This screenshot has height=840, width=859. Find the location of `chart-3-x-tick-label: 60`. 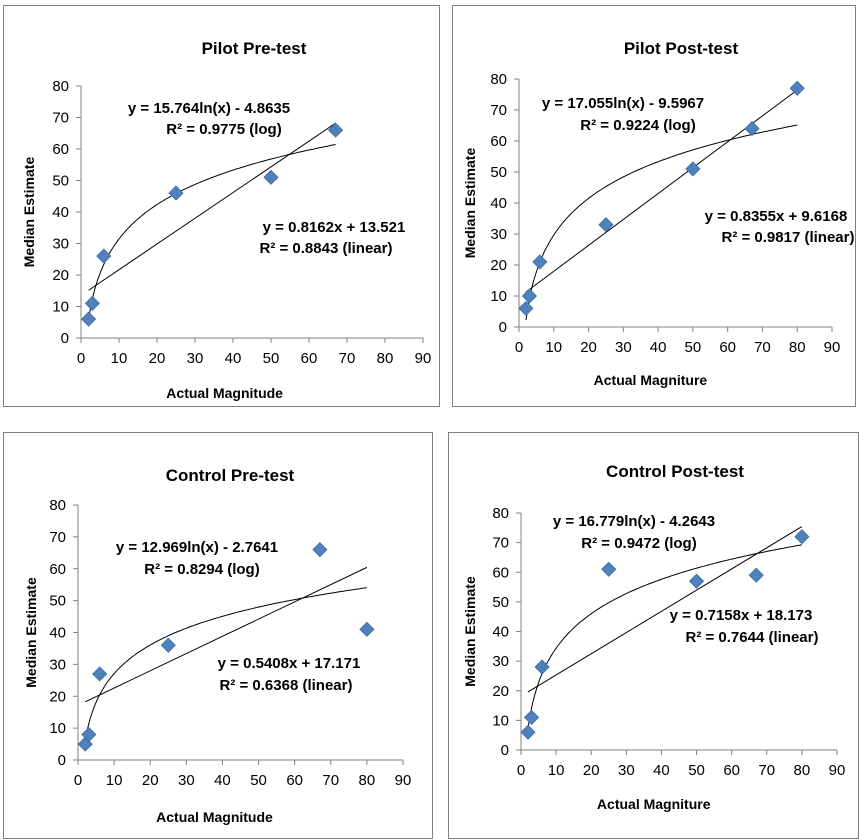

chart-3-x-tick-label: 60 is located at coordinates (731, 770).